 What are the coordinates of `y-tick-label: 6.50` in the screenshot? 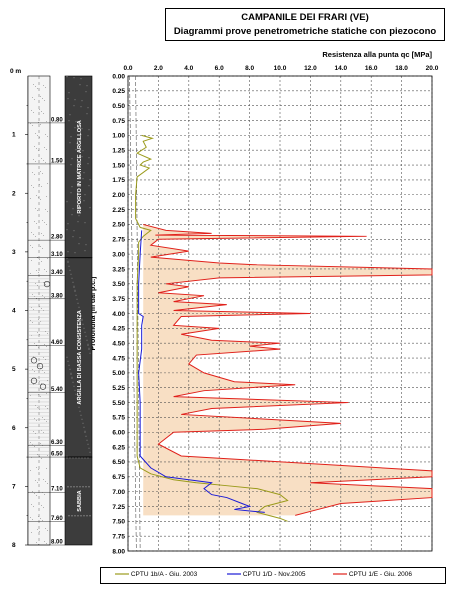 It's located at (118, 462).